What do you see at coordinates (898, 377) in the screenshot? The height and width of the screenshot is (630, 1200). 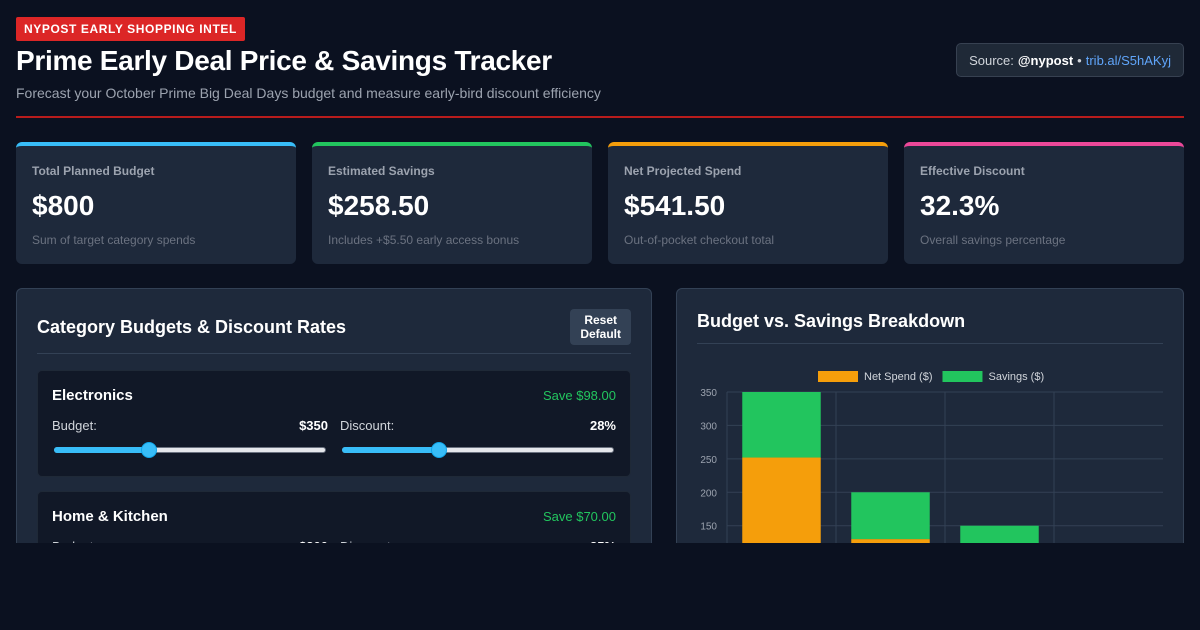 I see `legend-label: Net Spend ($)` at bounding box center [898, 377].